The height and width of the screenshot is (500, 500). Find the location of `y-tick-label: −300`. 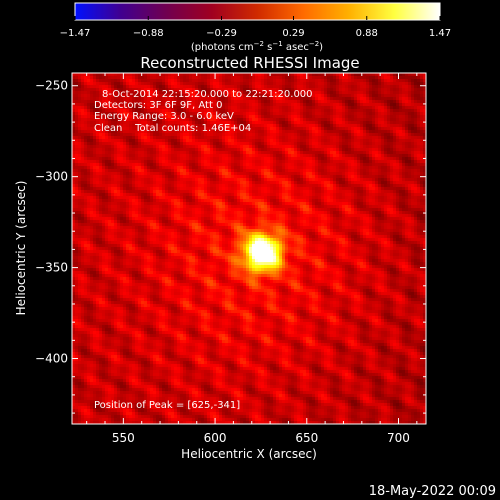

y-tick-label: −300 is located at coordinates (51, 177).